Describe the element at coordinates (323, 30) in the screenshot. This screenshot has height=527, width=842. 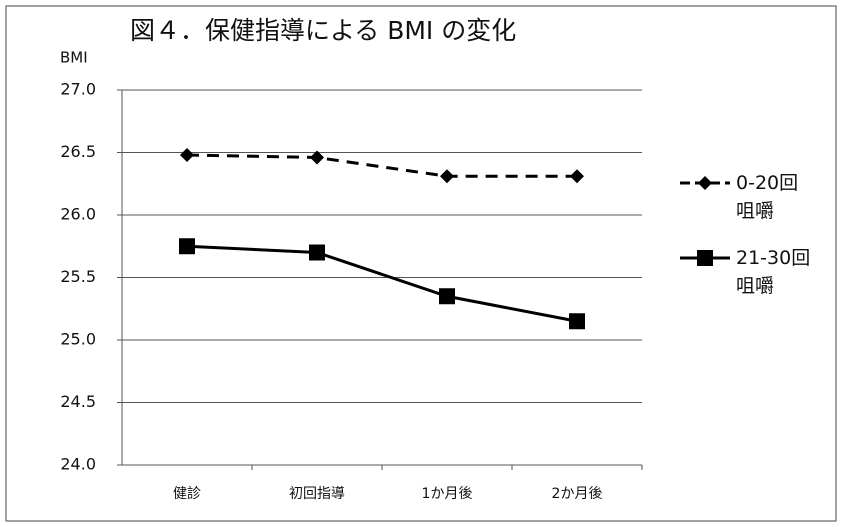
I see `chart-title: 図４．保健指導による BMI の変化` at that location.